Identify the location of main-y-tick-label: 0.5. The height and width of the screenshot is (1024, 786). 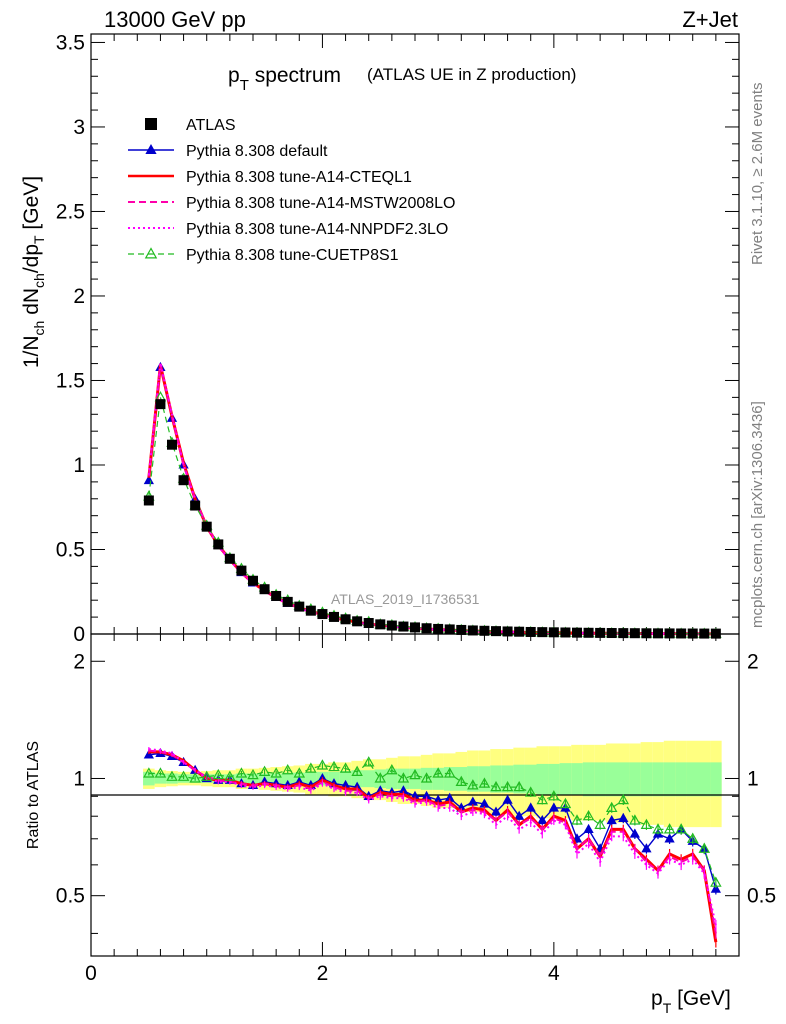
(70, 549).